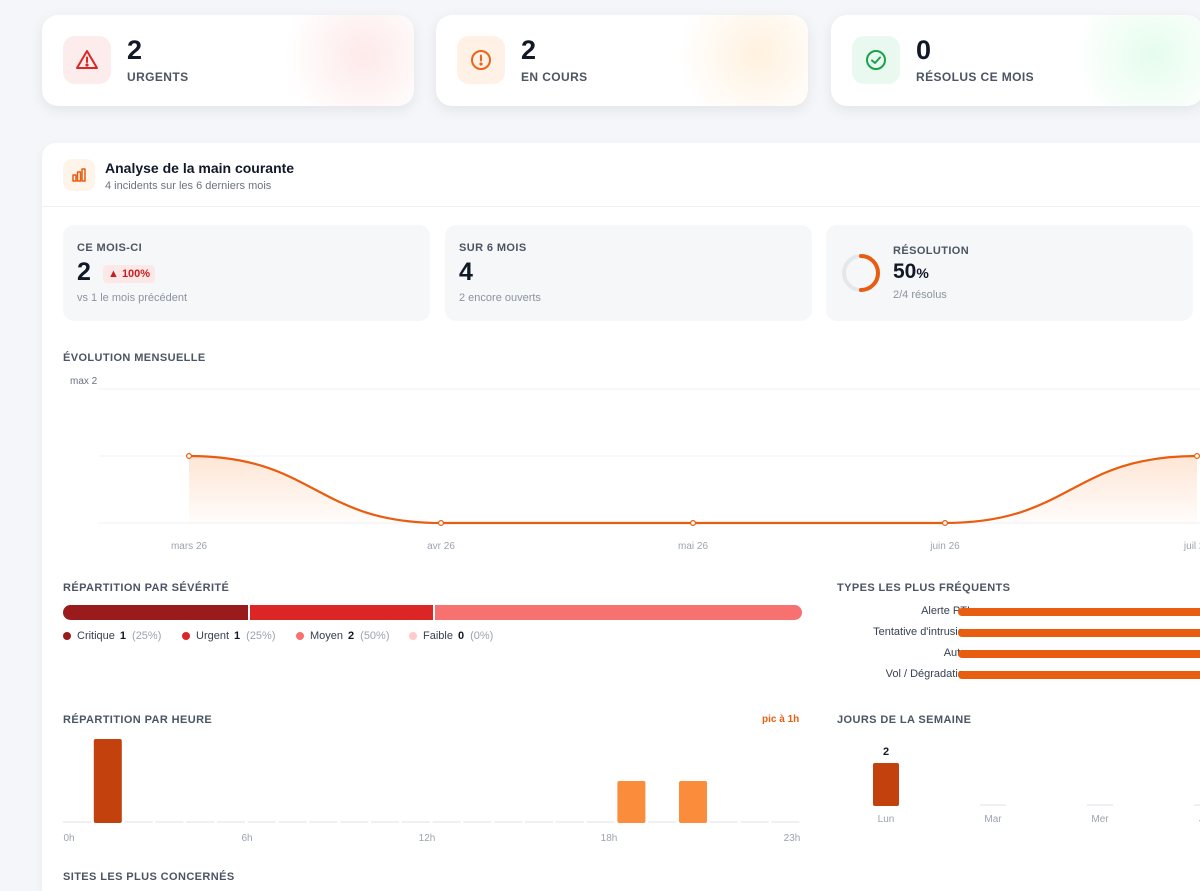 This screenshot has height=891, width=1200. Describe the element at coordinates (781, 719) in the screenshot. I see `peak-label: pic à 1h` at that location.